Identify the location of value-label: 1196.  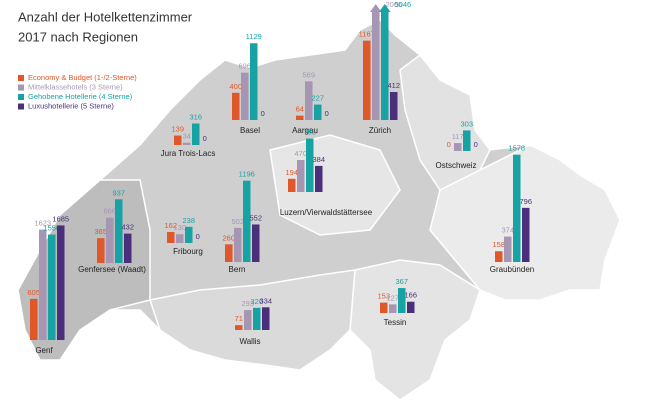
(247, 174).